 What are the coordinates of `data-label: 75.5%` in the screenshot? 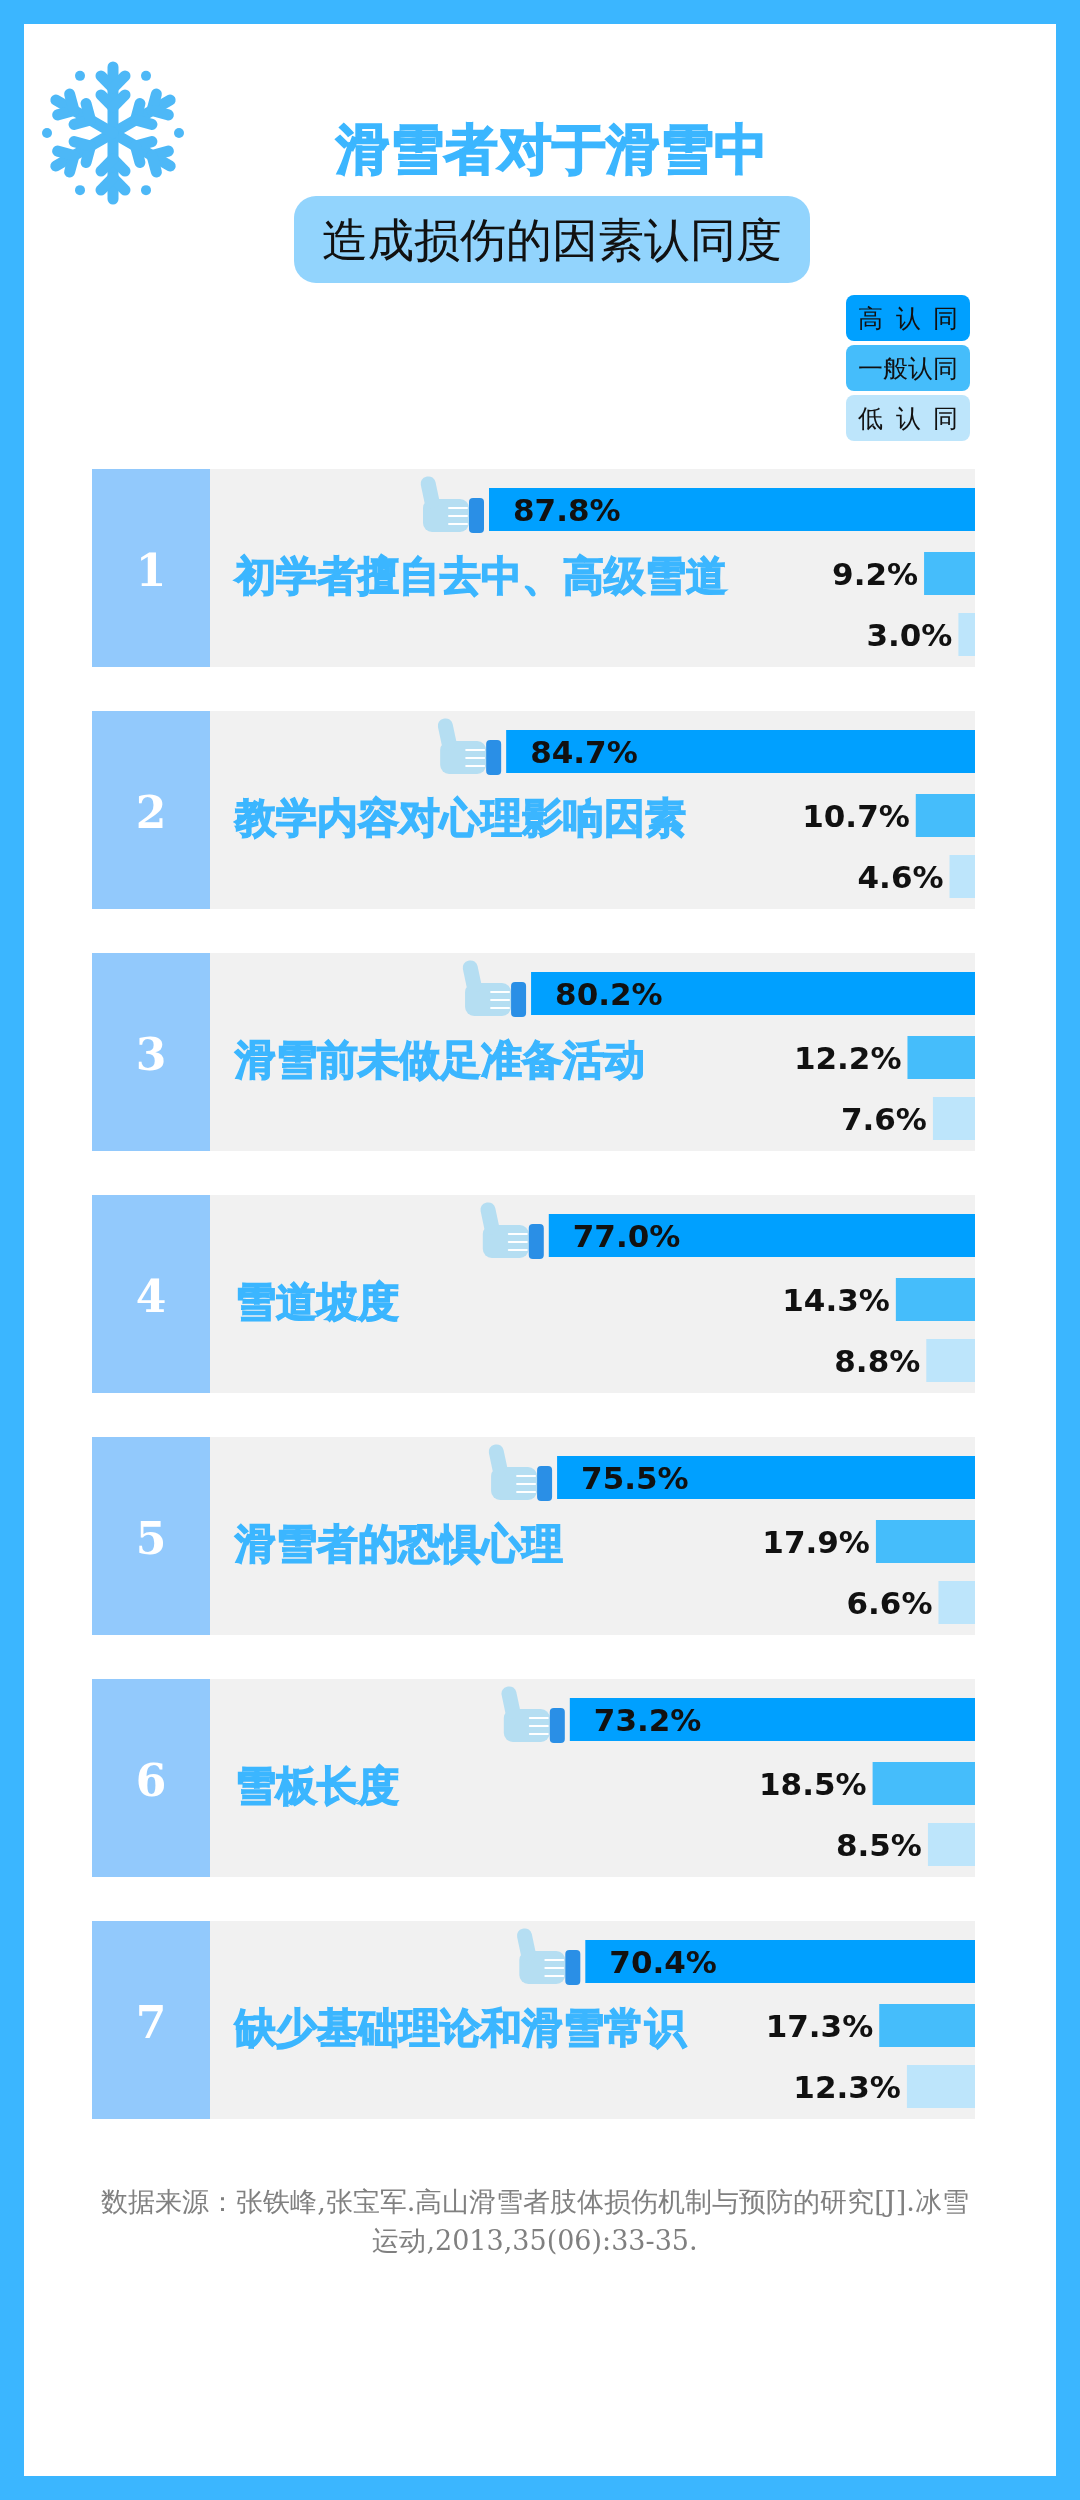 It's located at (635, 1477).